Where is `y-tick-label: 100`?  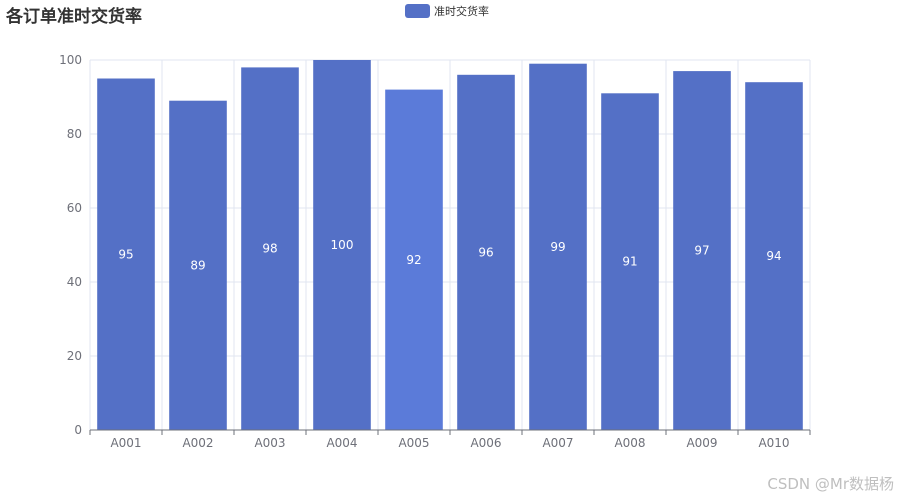
y-tick-label: 100 is located at coordinates (70, 60).